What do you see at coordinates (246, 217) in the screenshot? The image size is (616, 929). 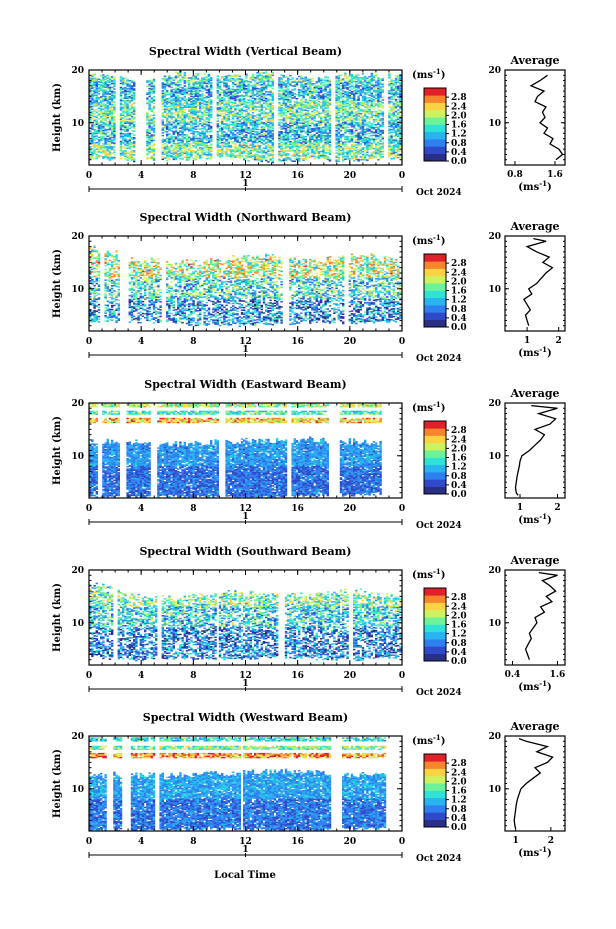 I see `panel-title: Spectral Width (Northward Beam)` at bounding box center [246, 217].